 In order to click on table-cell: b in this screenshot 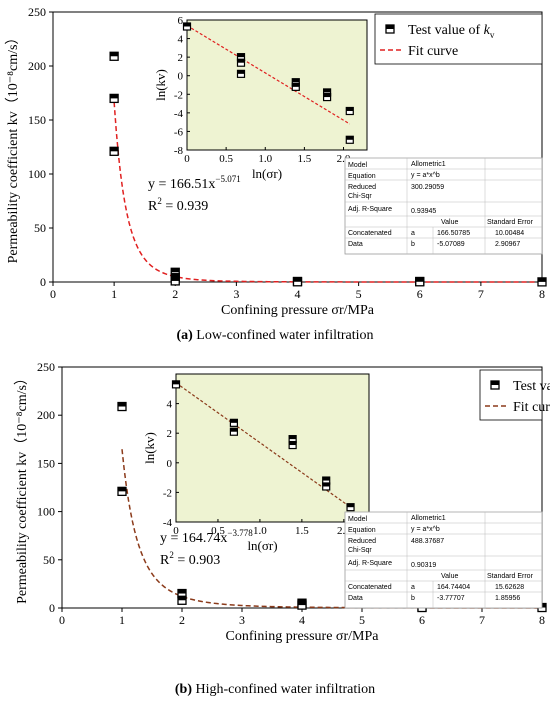, I will do `click(413, 244)`.